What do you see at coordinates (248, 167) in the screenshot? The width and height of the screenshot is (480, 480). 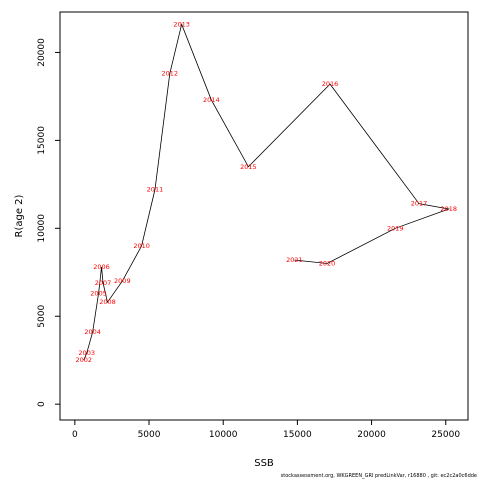 I see `year-label-2015: 2015` at bounding box center [248, 167].